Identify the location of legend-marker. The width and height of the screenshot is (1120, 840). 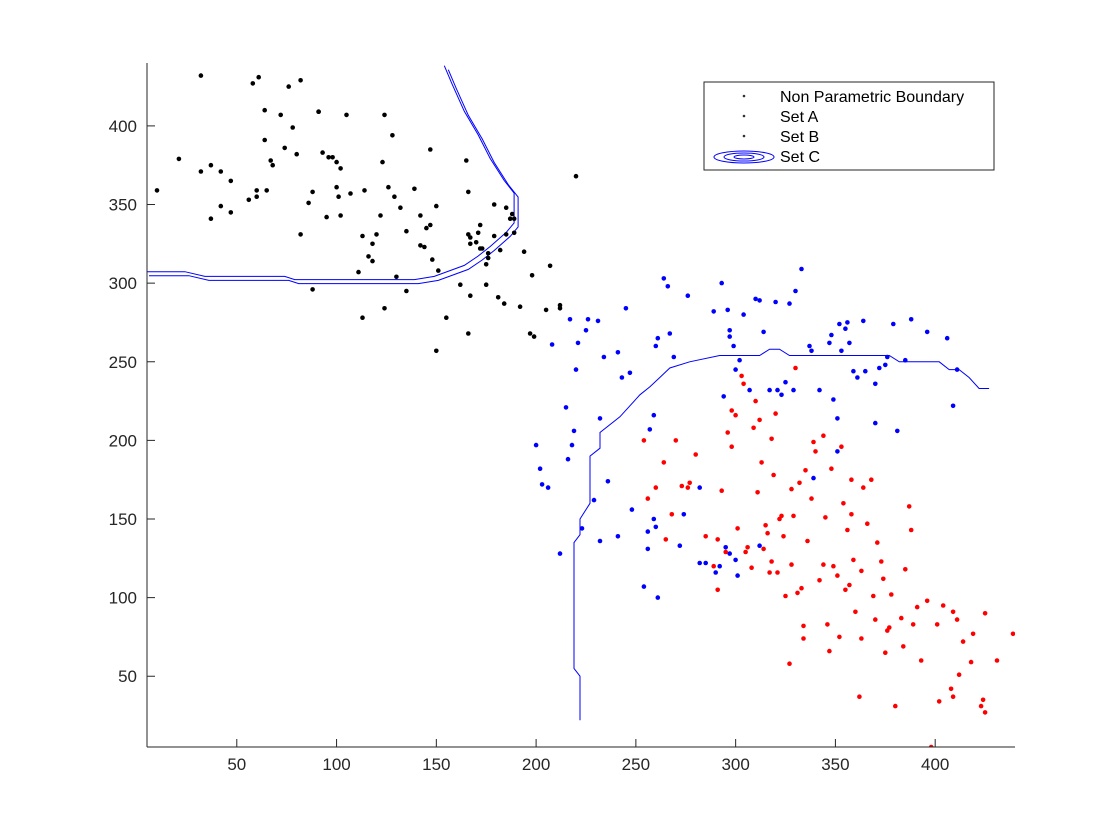
(744, 96).